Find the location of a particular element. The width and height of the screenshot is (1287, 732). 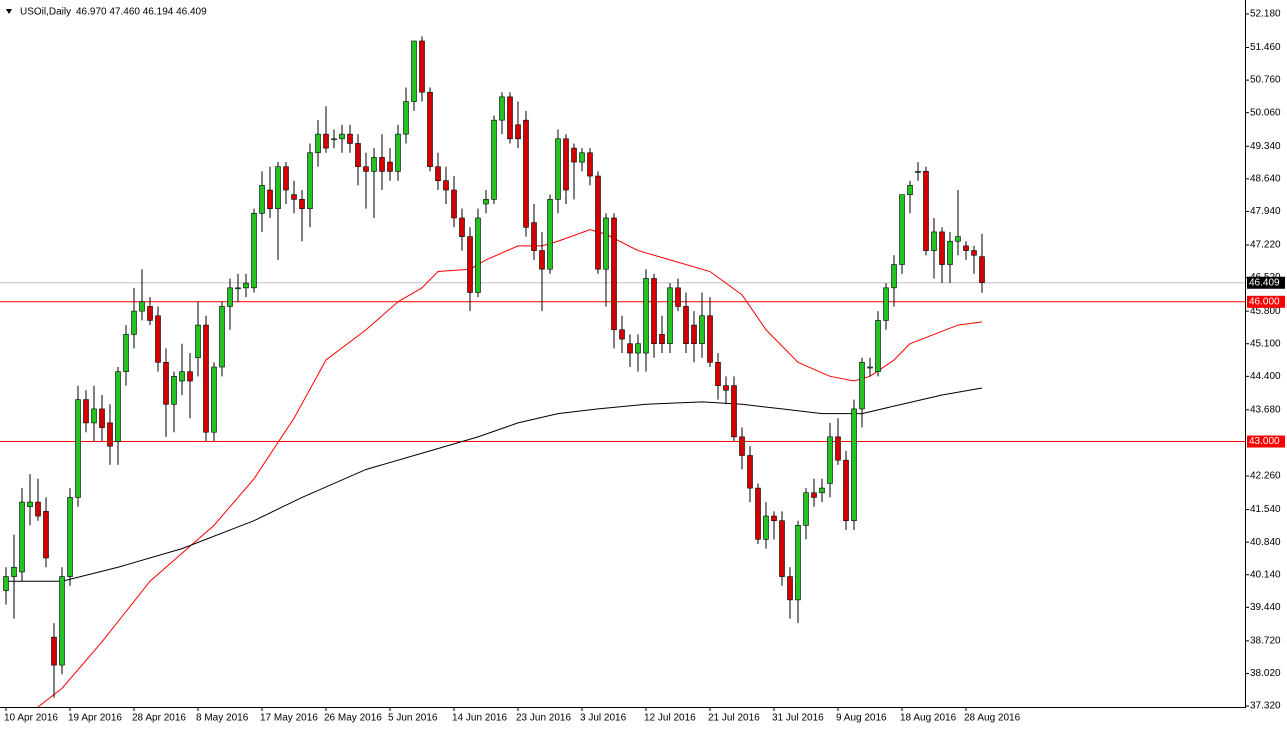

y-tick-label: 52.180 is located at coordinates (1265, 14).